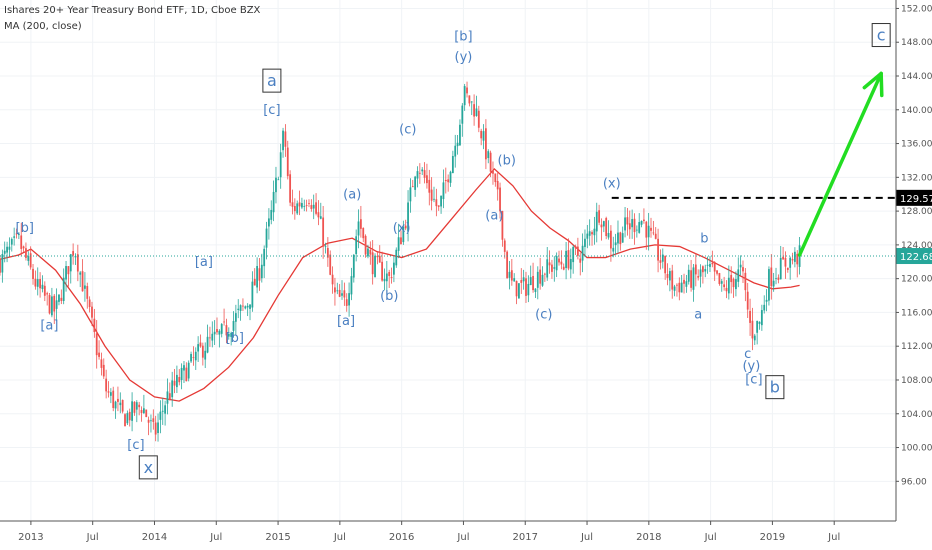 The height and width of the screenshot is (550, 932). I want to click on y-tick-label: 128.00, so click(916, 212).